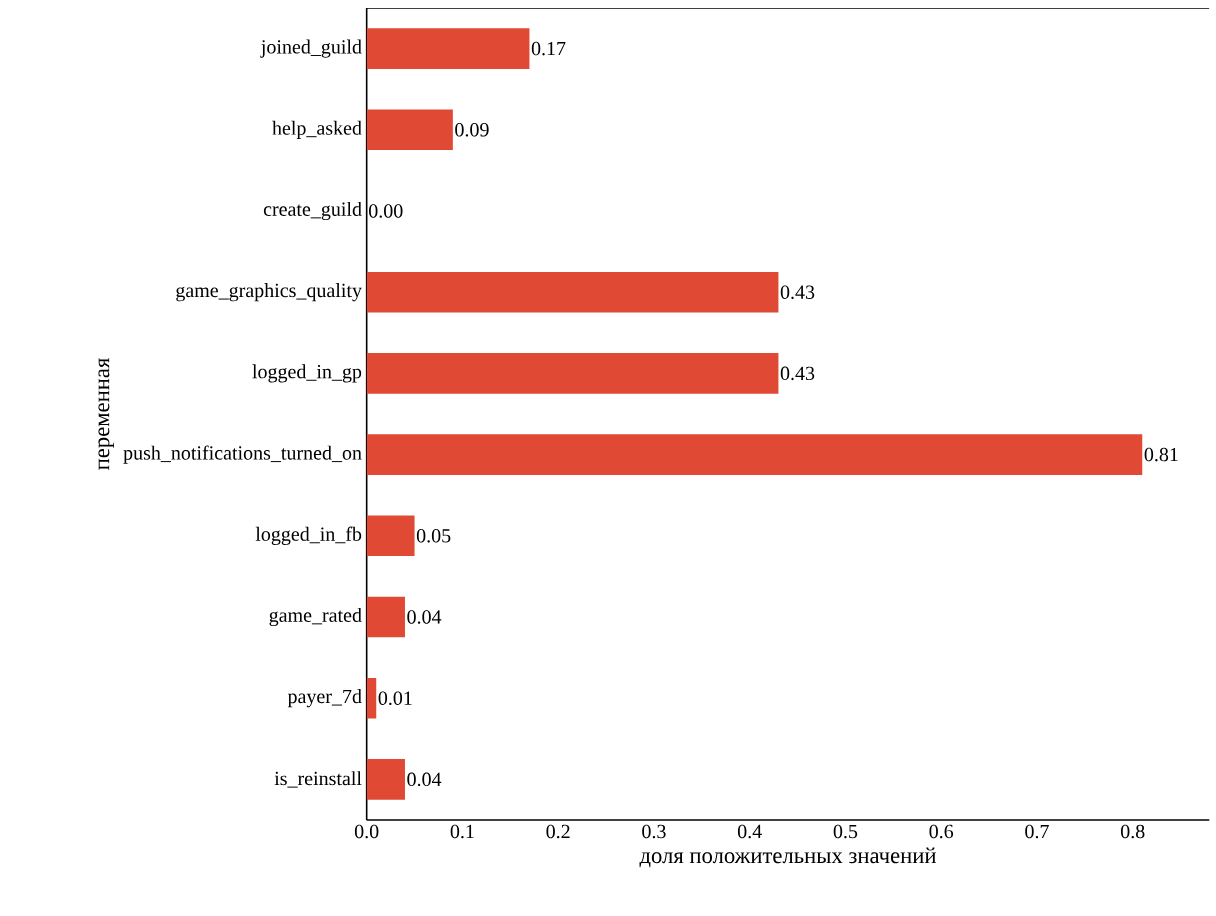 Image resolution: width=1216 pixels, height=916 pixels. Describe the element at coordinates (317, 129) in the screenshot. I see `y-tick-label: help_asked` at that location.